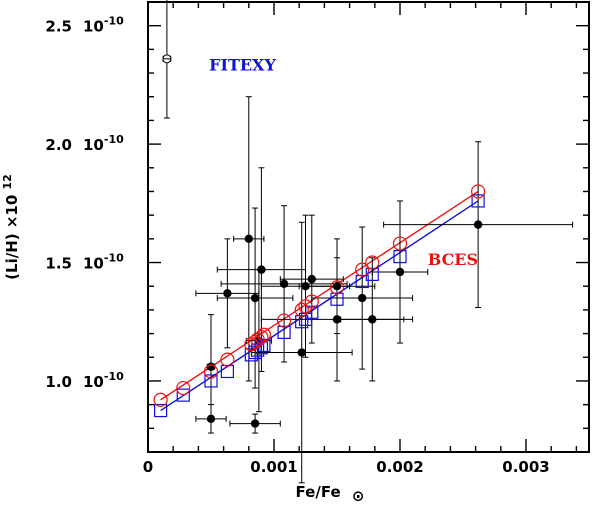  Describe the element at coordinates (242, 65) in the screenshot. I see `annotation-fitexy: FITEXY` at that location.